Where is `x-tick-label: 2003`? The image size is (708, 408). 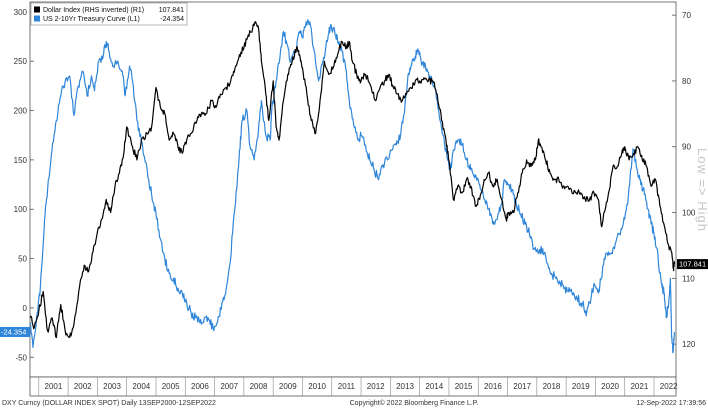 x-tick-label: 2003 is located at coordinates (112, 386).